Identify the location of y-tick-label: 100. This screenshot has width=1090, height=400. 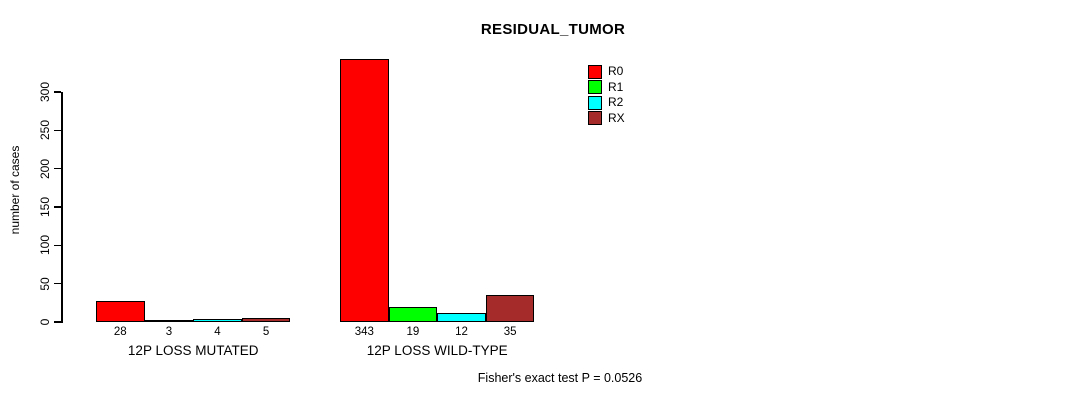
(45, 245).